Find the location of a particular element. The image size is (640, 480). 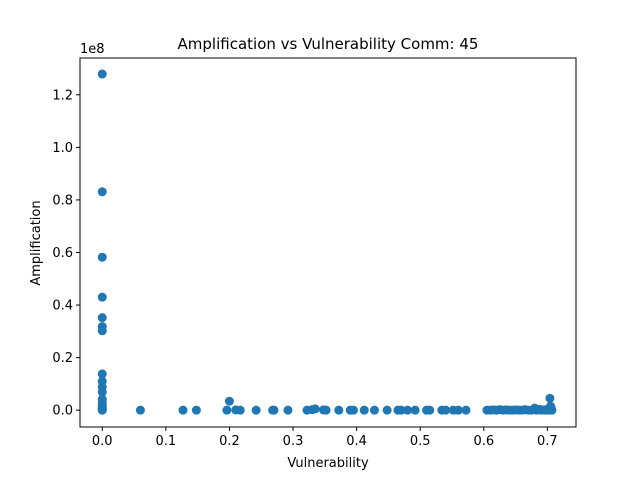

chart-title: Amplification vs Vulnerability Comm: 45 is located at coordinates (328, 44).